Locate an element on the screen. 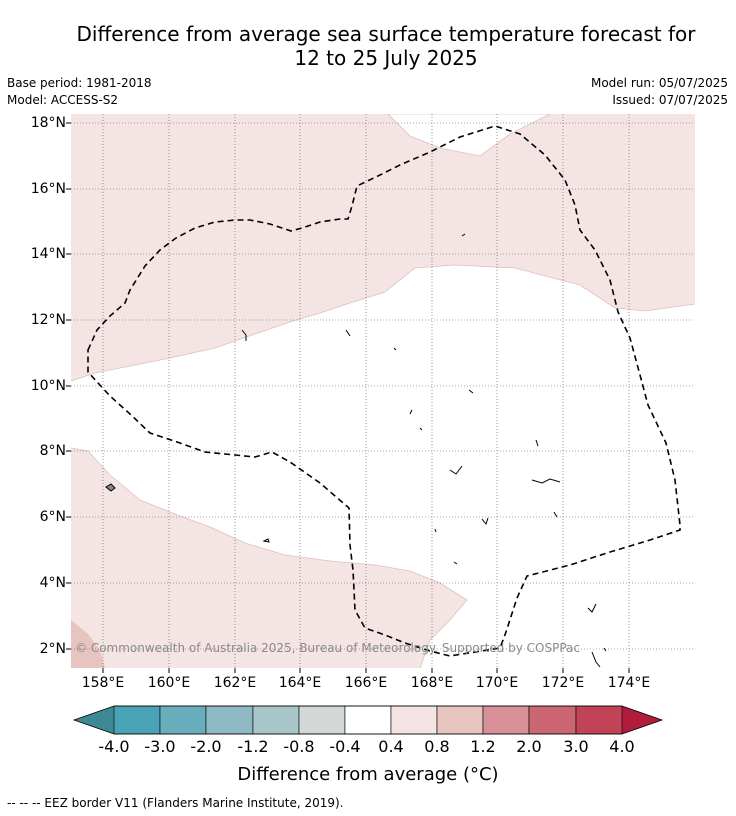  latitude-label: 4°N is located at coordinates (52, 583).